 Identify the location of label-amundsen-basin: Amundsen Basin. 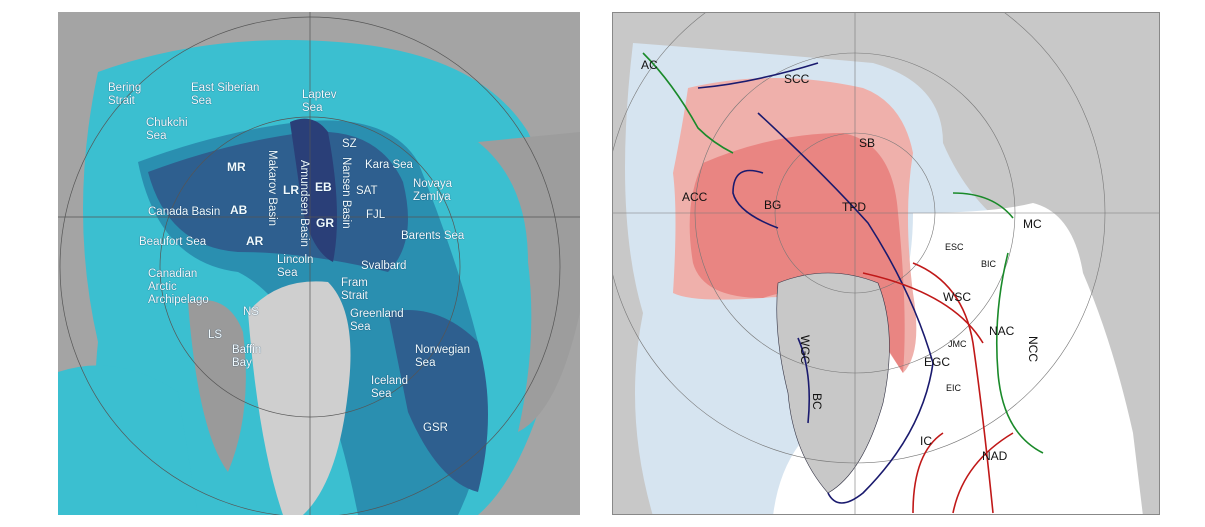
(304, 203).